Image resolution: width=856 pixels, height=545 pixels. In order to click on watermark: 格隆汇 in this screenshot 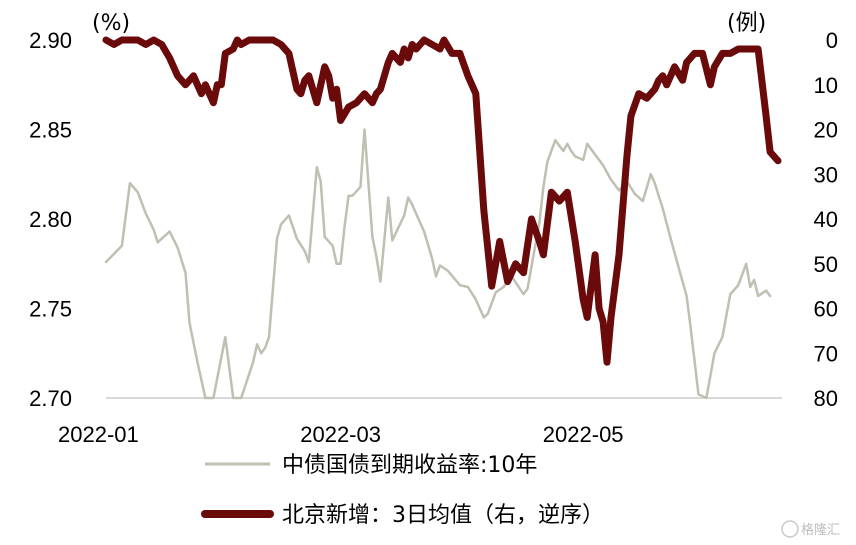, I will do `click(810, 529)`.